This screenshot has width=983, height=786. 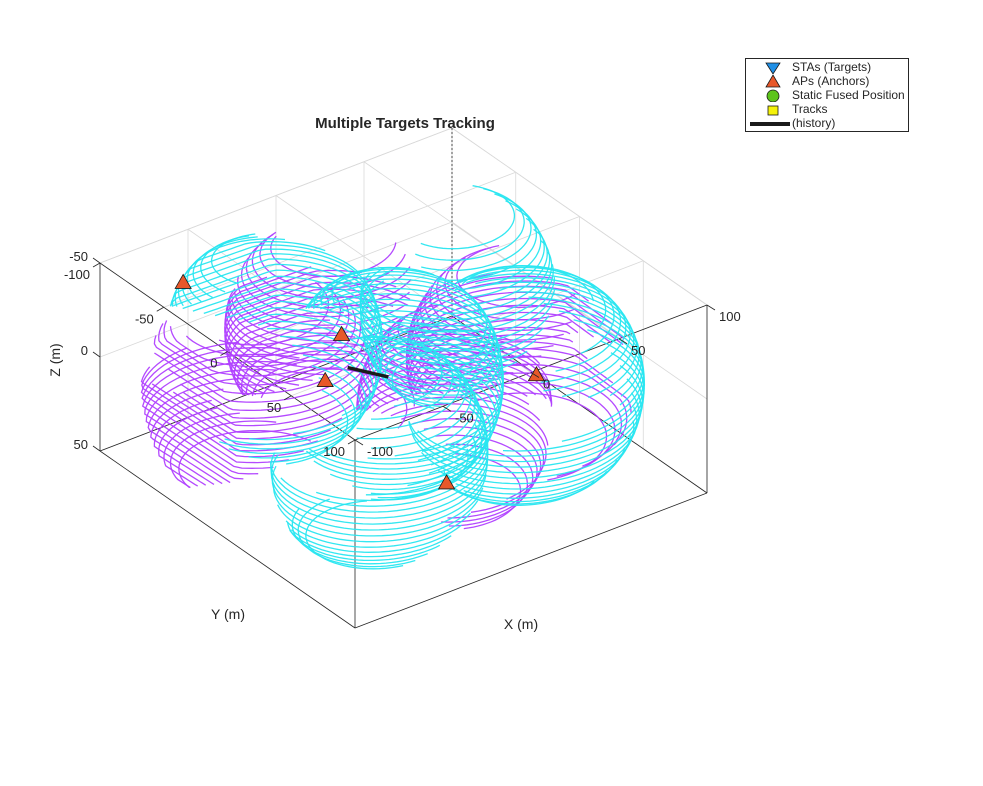 What do you see at coordinates (55, 359) in the screenshot?
I see `z-axis-label: Z (m)` at bounding box center [55, 359].